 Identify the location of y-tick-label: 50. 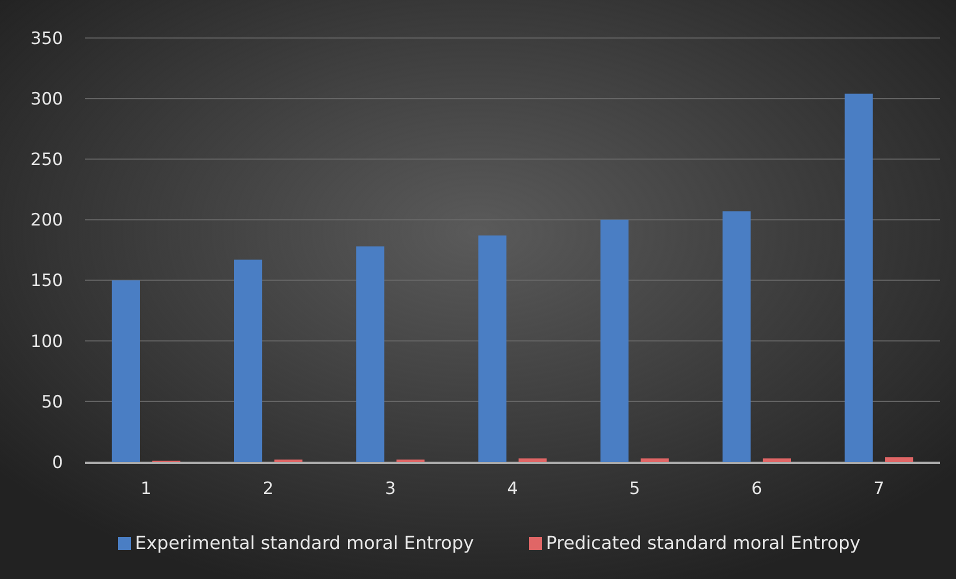
(52, 402).